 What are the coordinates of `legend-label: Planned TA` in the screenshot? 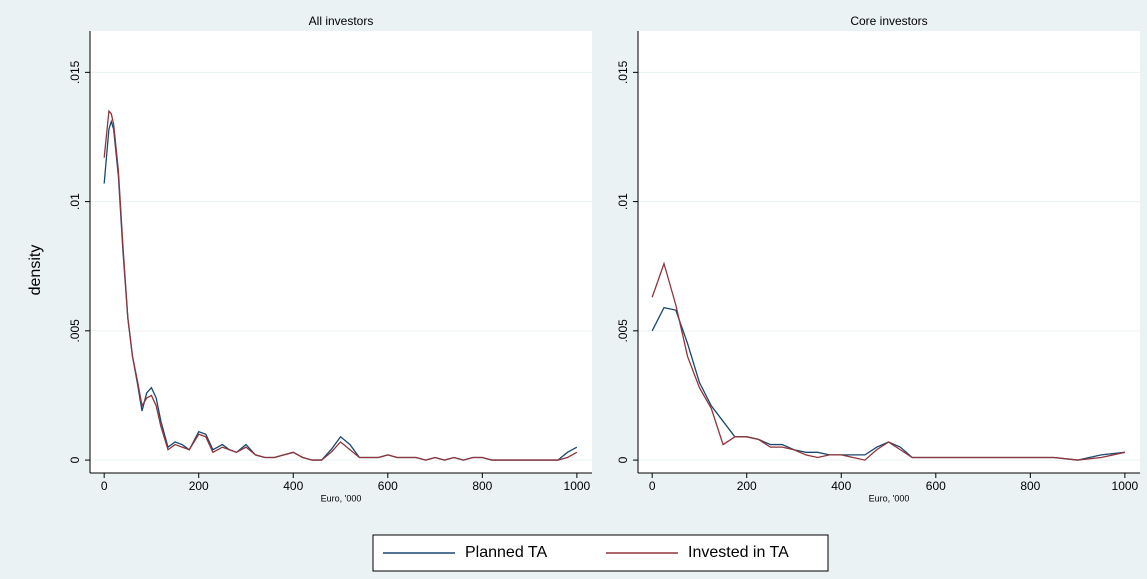 It's located at (506, 552).